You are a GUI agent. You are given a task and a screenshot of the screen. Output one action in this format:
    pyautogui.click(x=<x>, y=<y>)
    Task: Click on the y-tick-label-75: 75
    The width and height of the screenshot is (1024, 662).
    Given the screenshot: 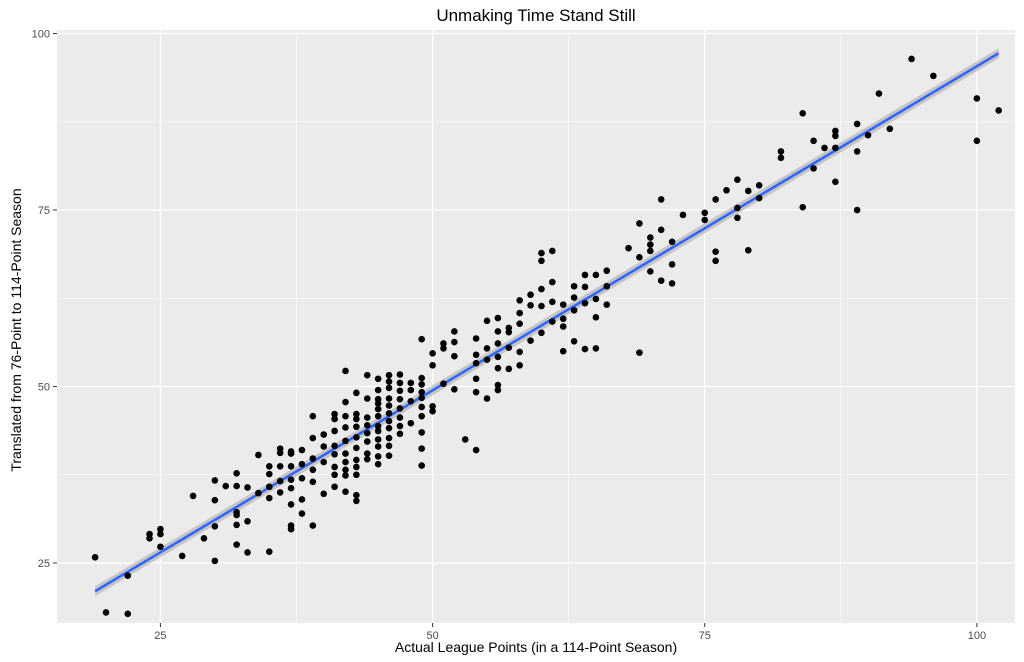 What is the action you would take?
    pyautogui.click(x=44, y=211)
    